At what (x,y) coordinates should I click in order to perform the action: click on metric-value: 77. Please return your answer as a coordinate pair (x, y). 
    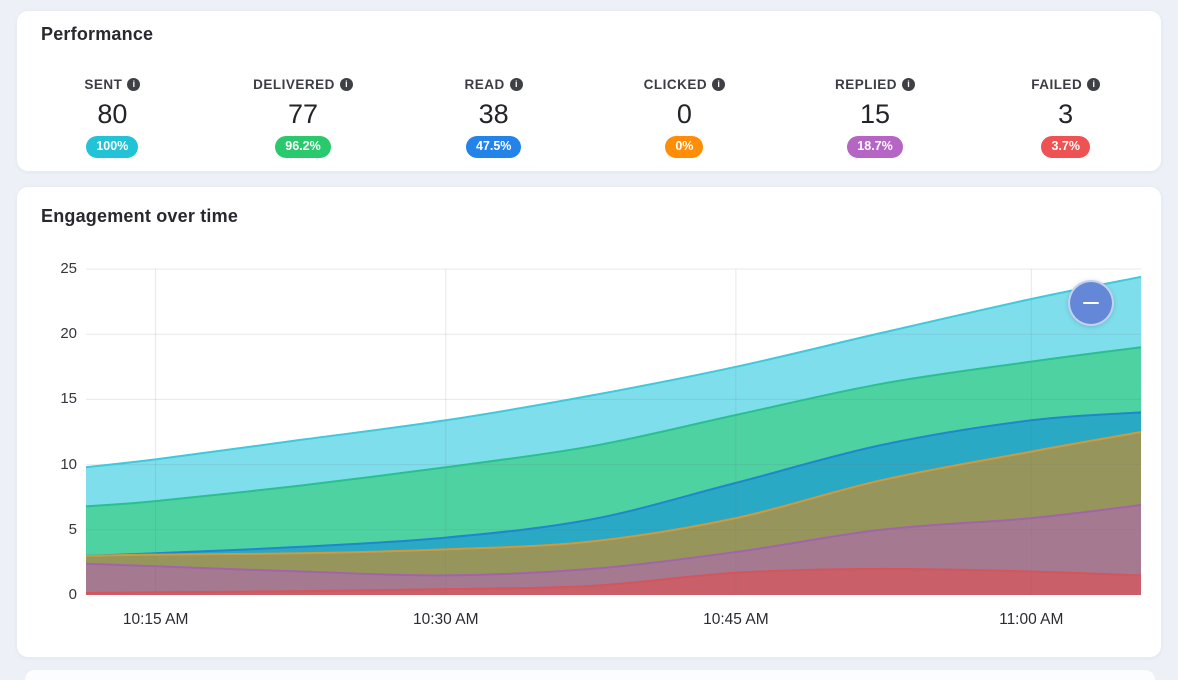
    Looking at the image, I should click on (303, 114).